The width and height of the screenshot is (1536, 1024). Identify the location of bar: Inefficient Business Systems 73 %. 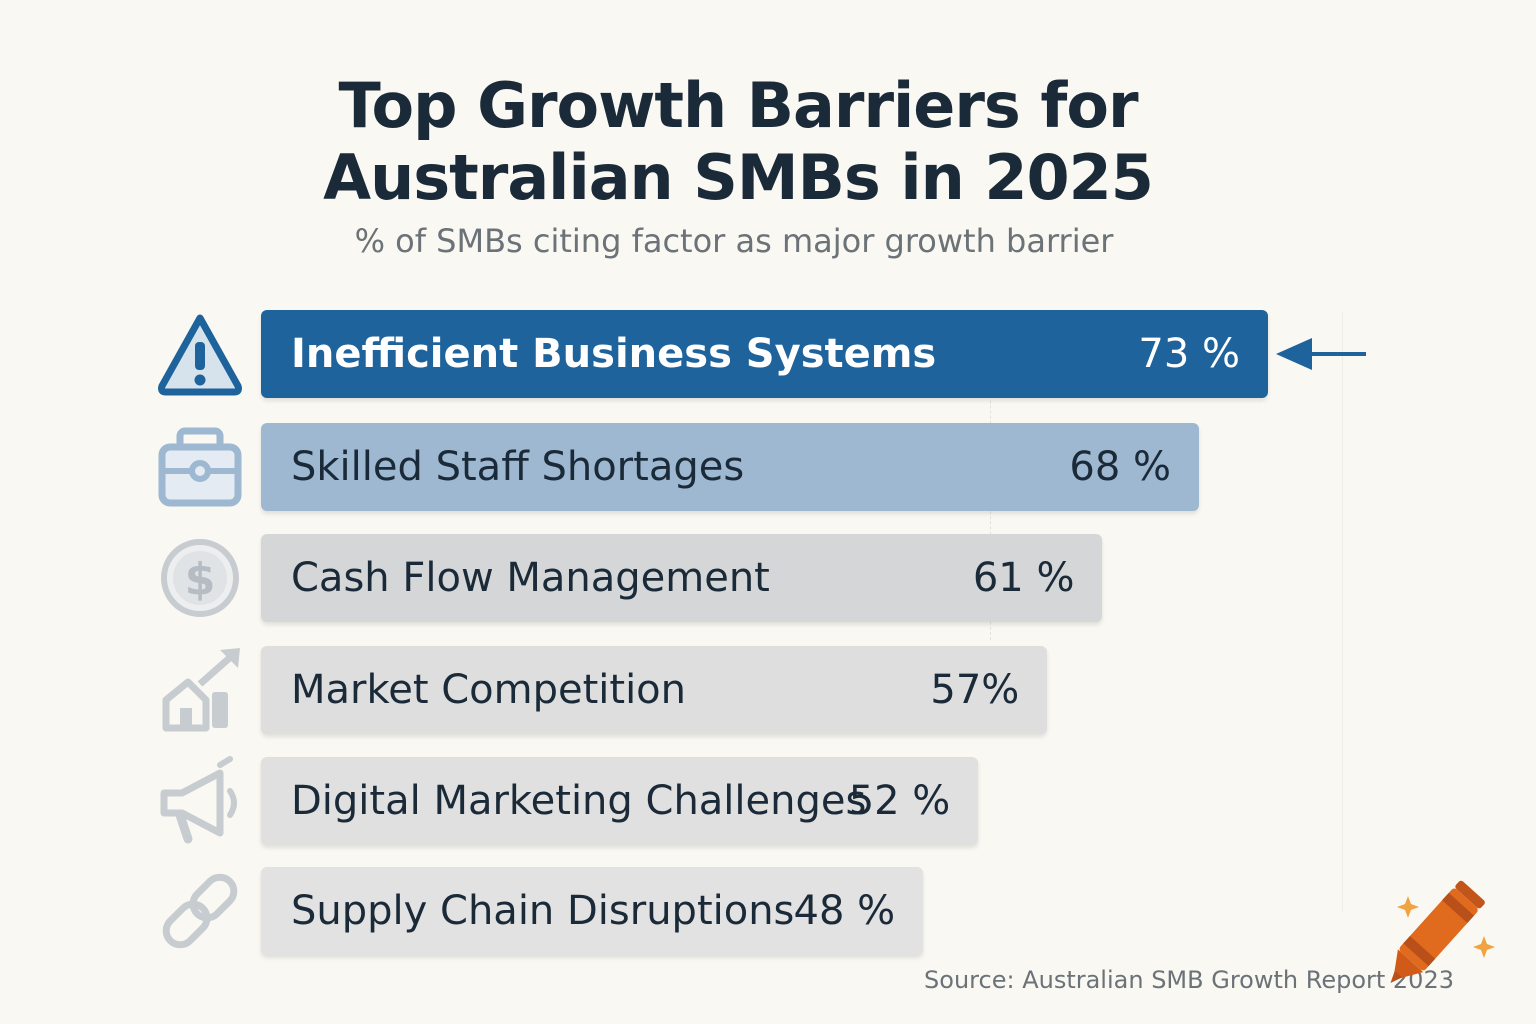
(764, 354).